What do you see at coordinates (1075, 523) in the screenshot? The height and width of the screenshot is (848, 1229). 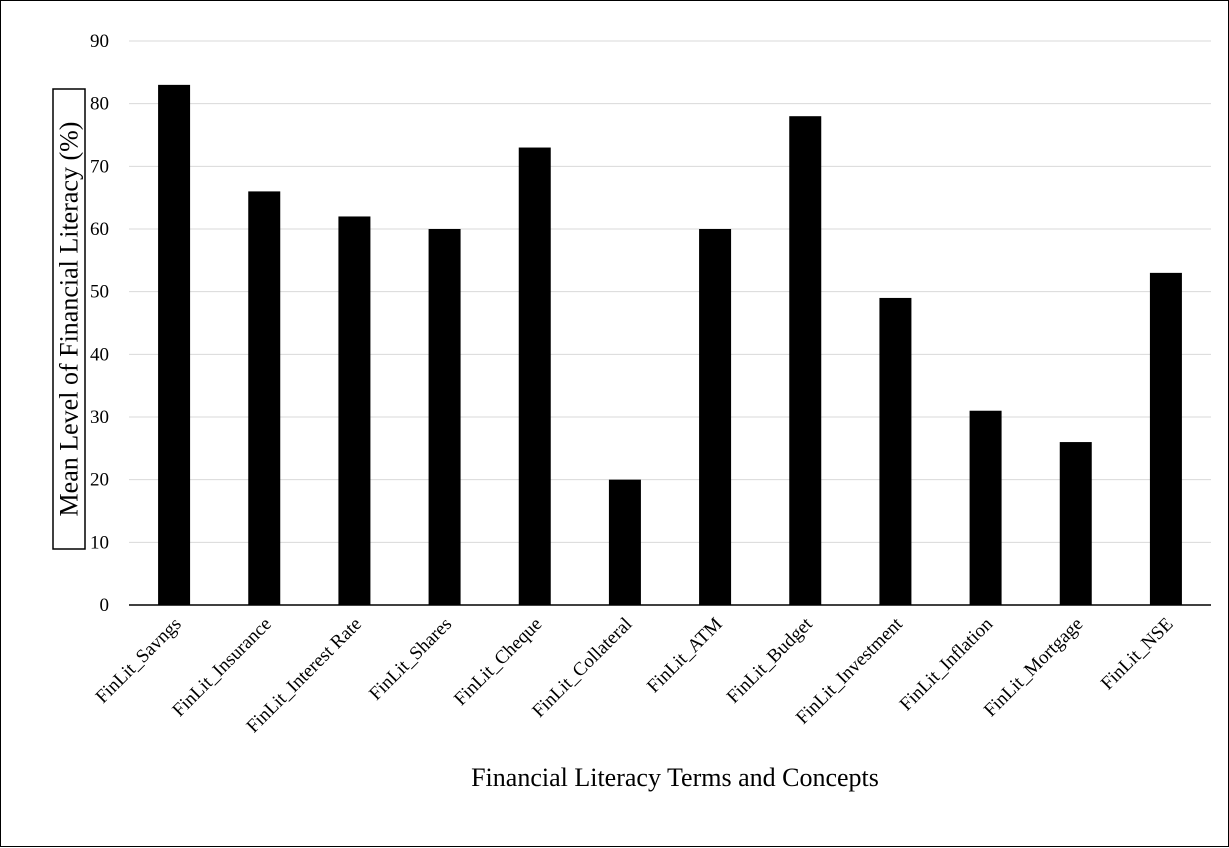 I see `bar-finlit-mortgage` at bounding box center [1075, 523].